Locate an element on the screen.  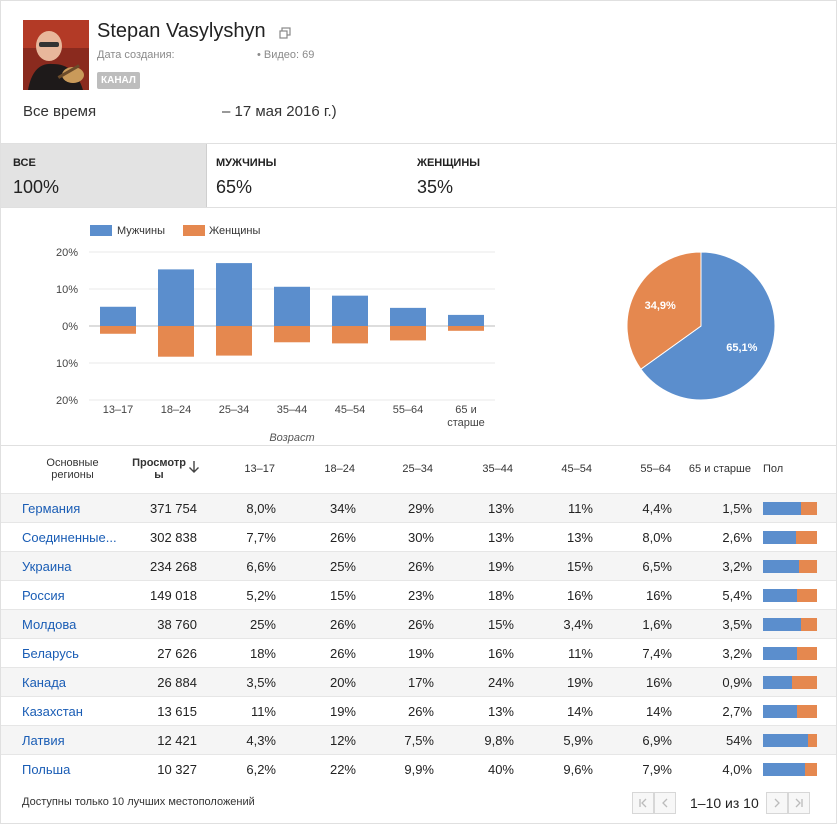
footer-note: Доступны только 10 лучших местоположений is located at coordinates (138, 802).